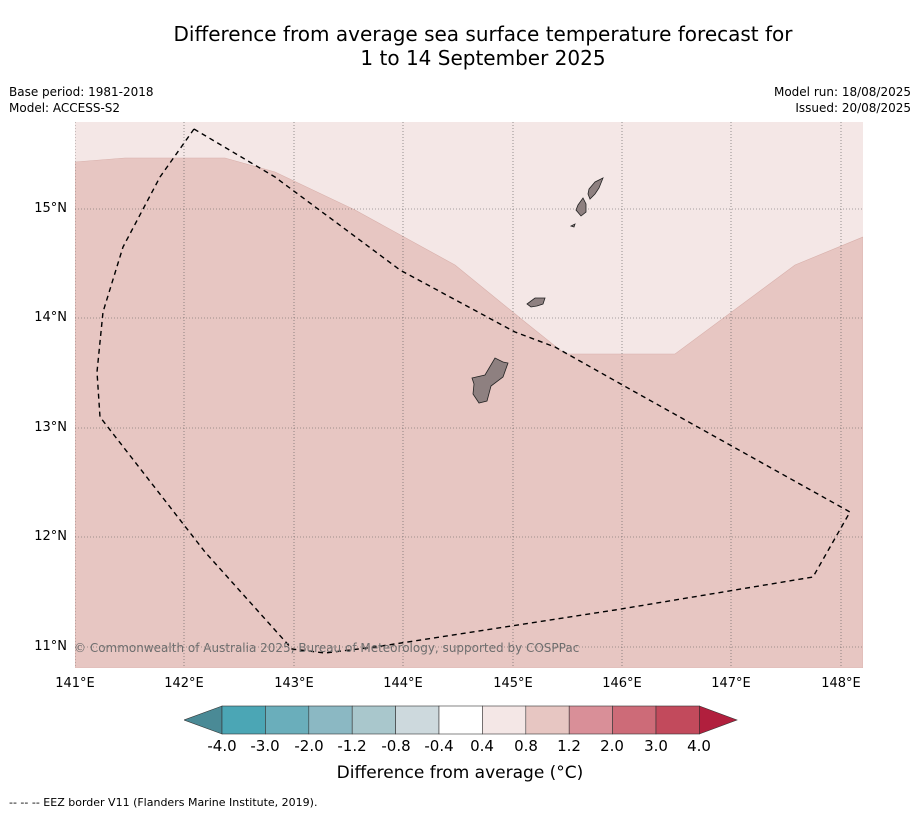  What do you see at coordinates (403, 683) in the screenshot?
I see `lon-label-144: 144°E` at bounding box center [403, 683].